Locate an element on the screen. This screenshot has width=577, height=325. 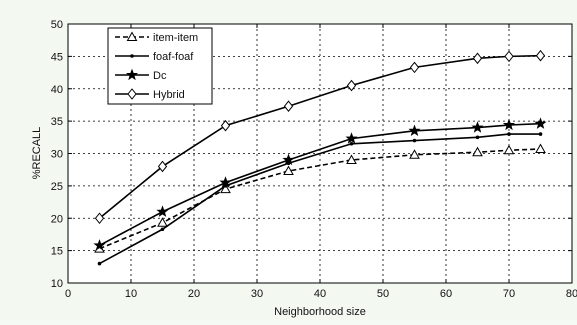
legend-marker-Dc is located at coordinates (132, 74).